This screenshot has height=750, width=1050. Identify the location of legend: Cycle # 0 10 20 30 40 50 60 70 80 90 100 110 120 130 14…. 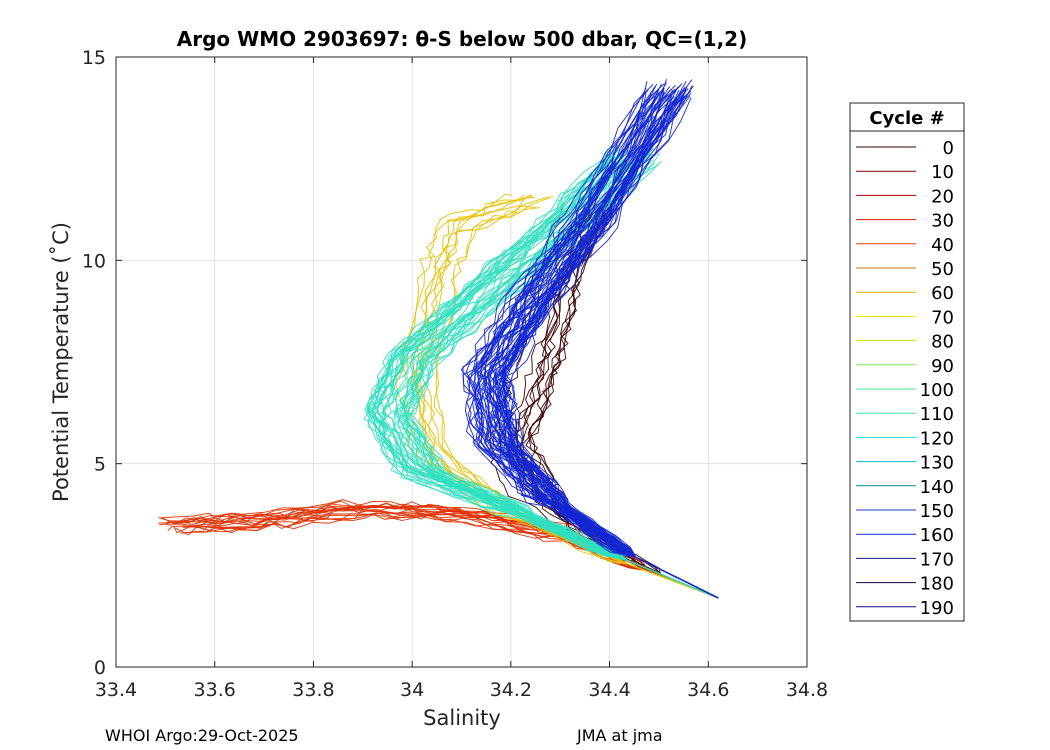
(907, 362).